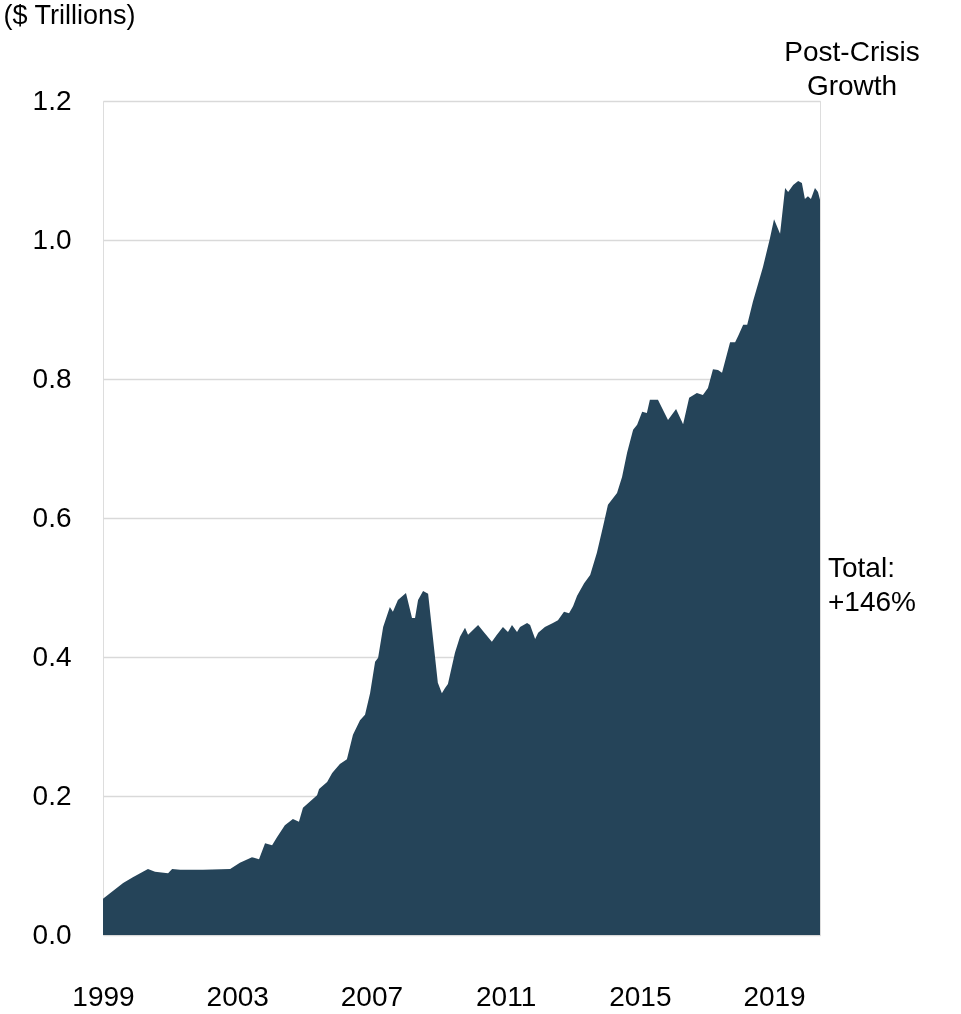 The image size is (961, 1014). I want to click on x-tick-label: 2007, so click(372, 996).